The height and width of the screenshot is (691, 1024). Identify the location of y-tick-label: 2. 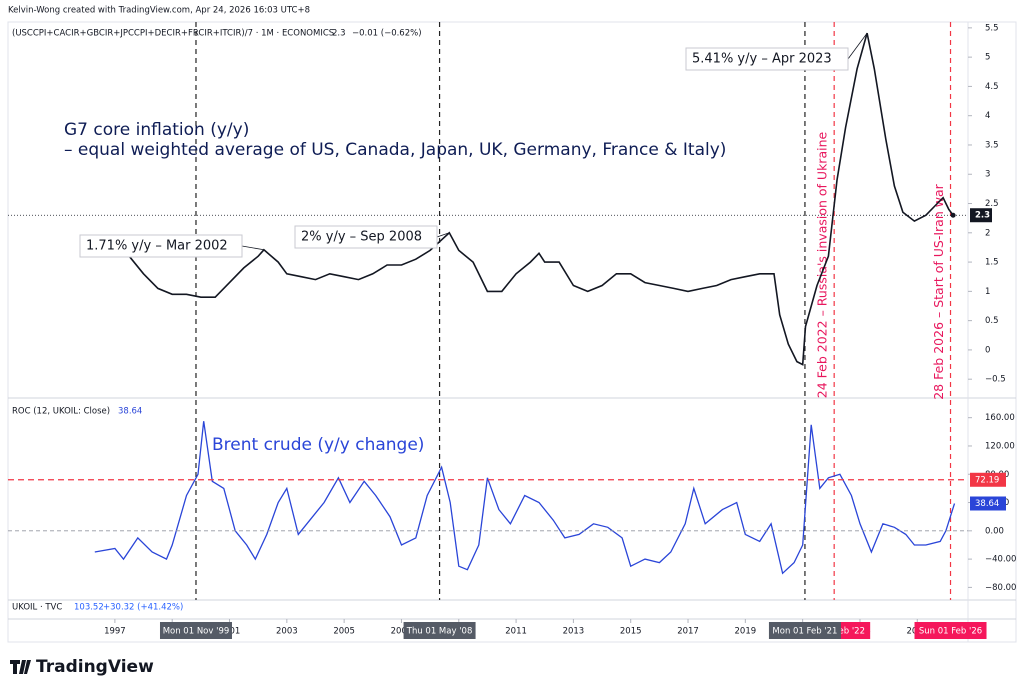
(987, 233).